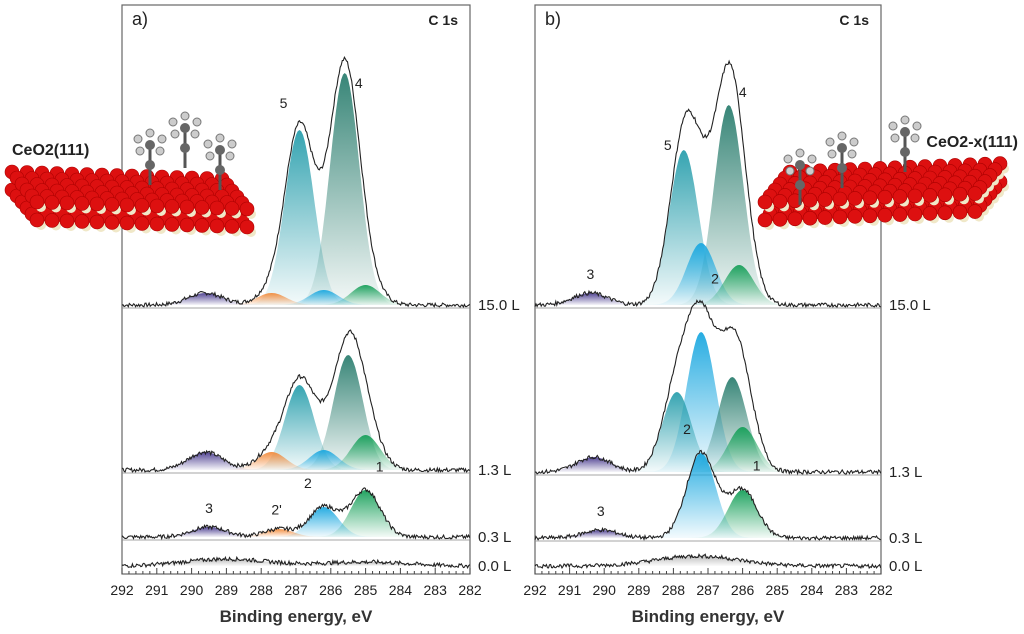 This screenshot has height=634, width=1024. I want to click on surface-label-b: CeO2-x(111), so click(972, 142).